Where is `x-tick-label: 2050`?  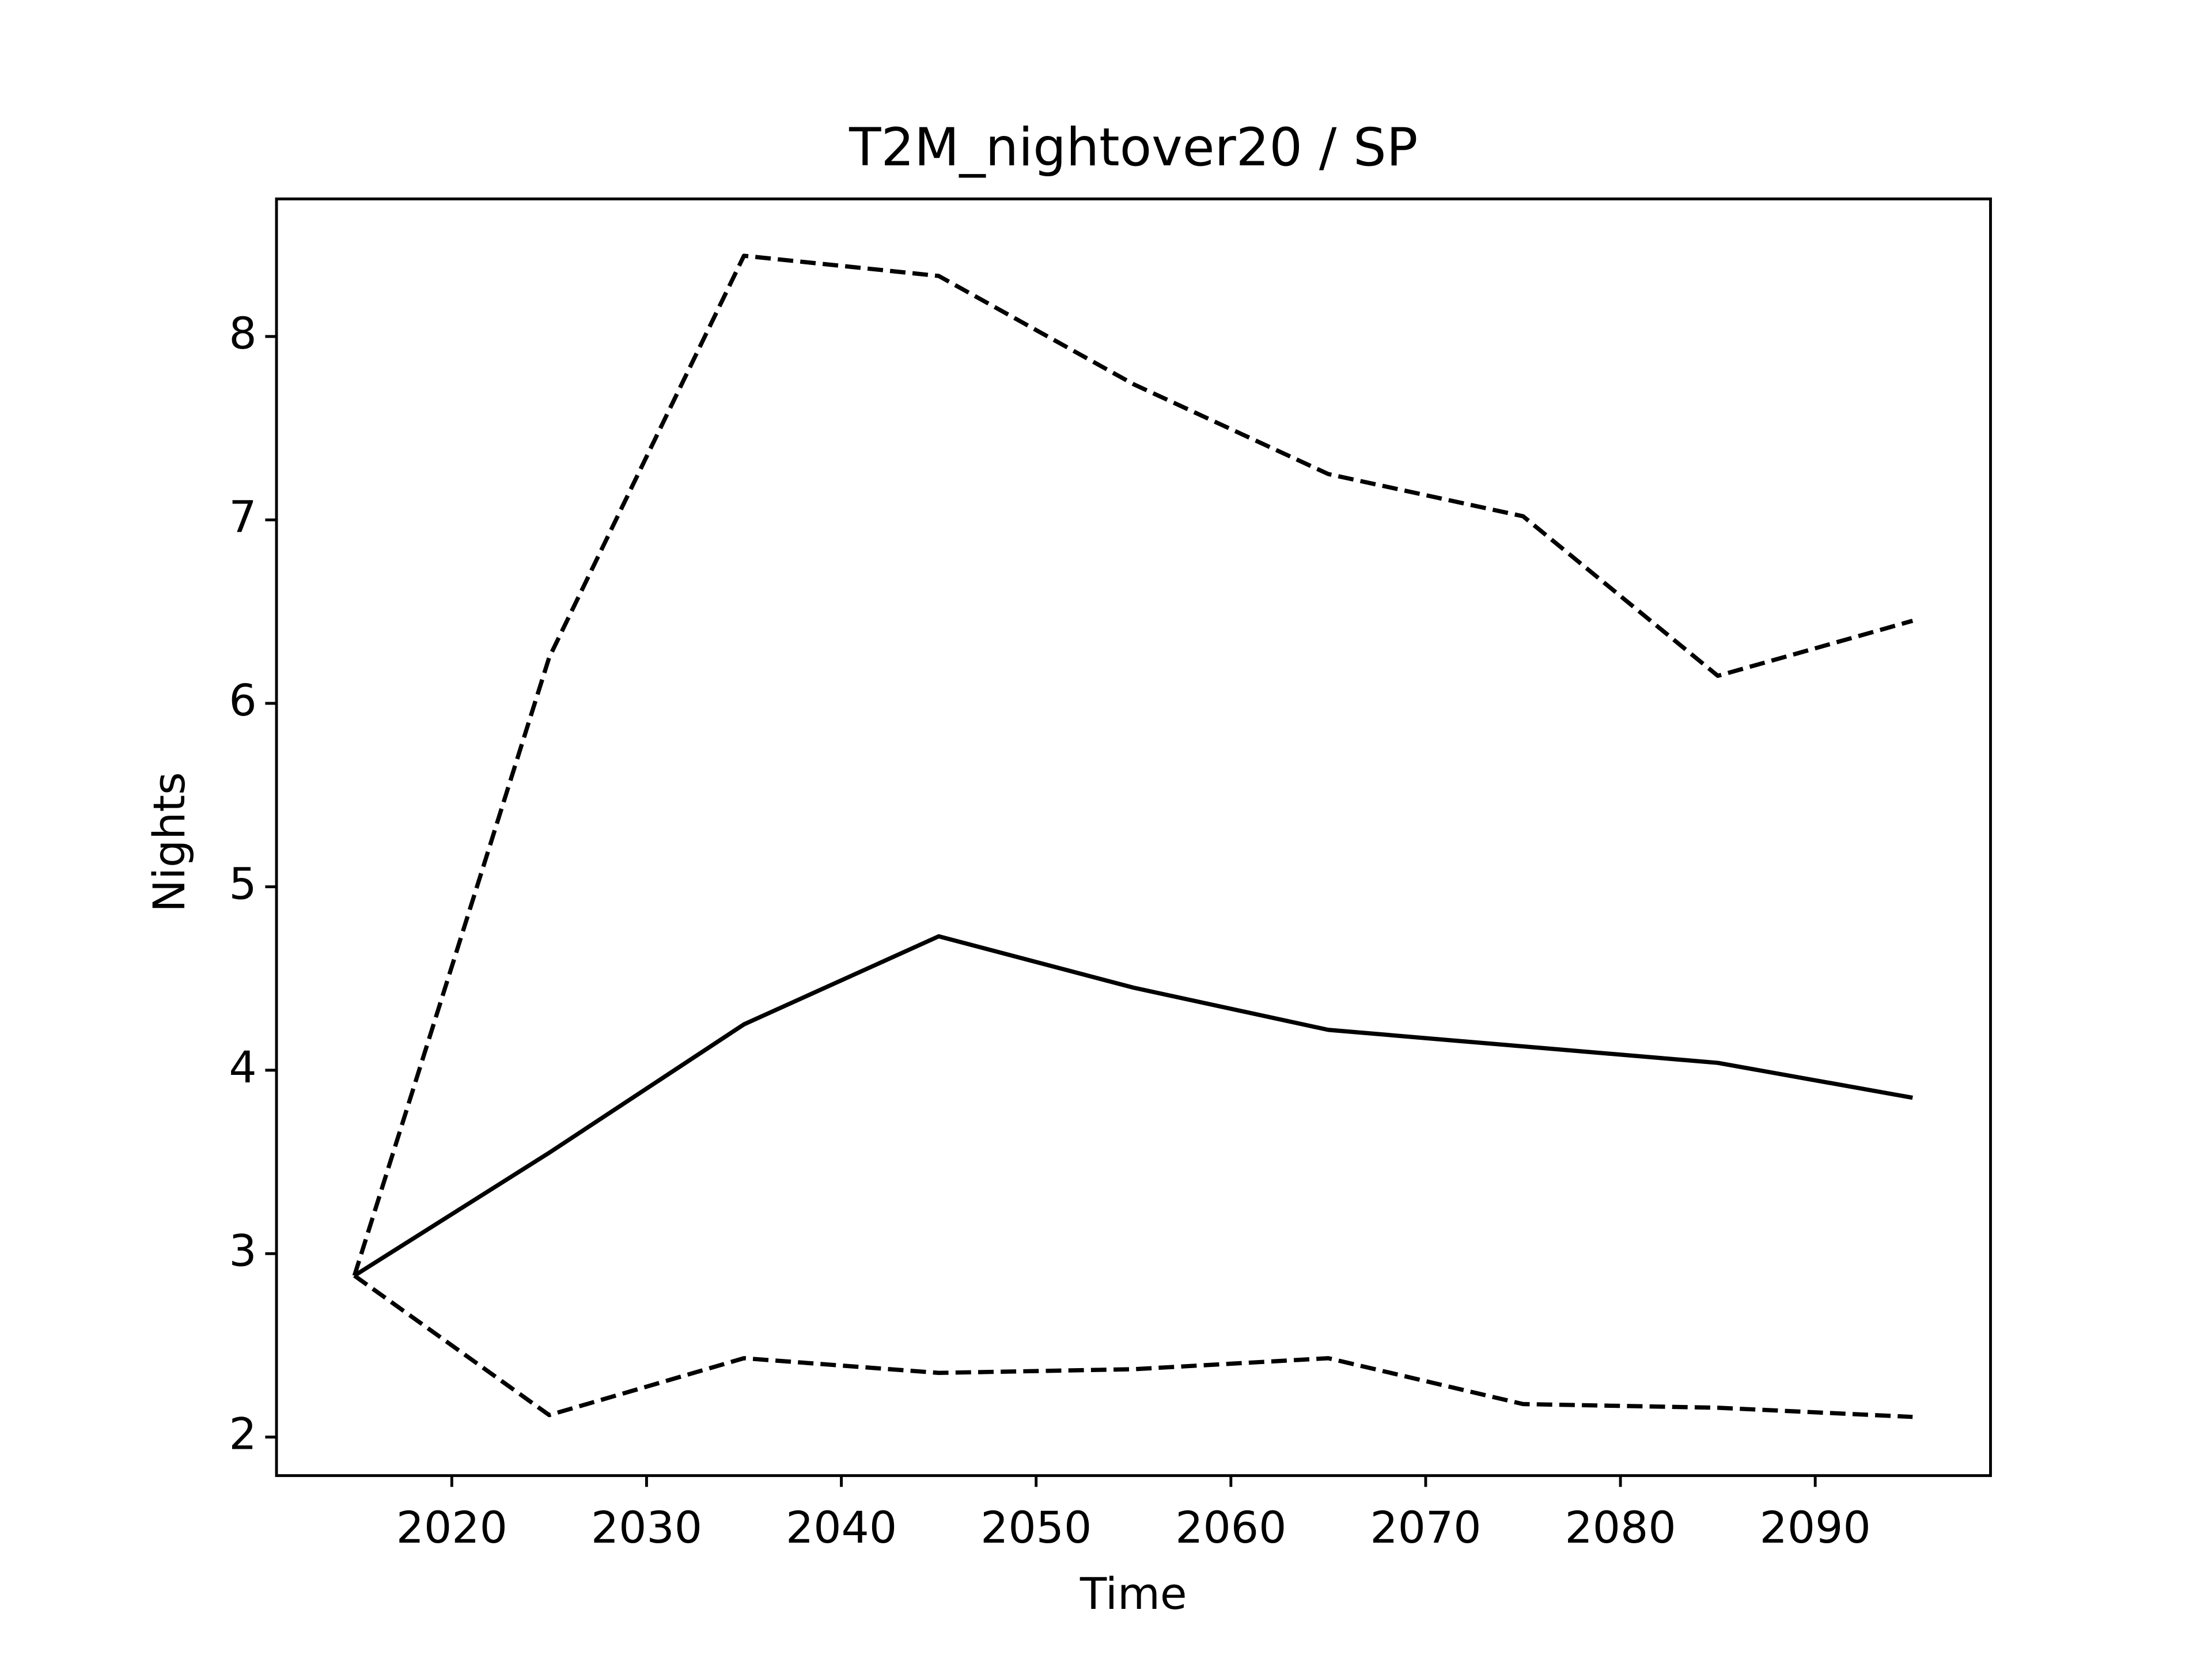 x-tick-label: 2050 is located at coordinates (1036, 1527).